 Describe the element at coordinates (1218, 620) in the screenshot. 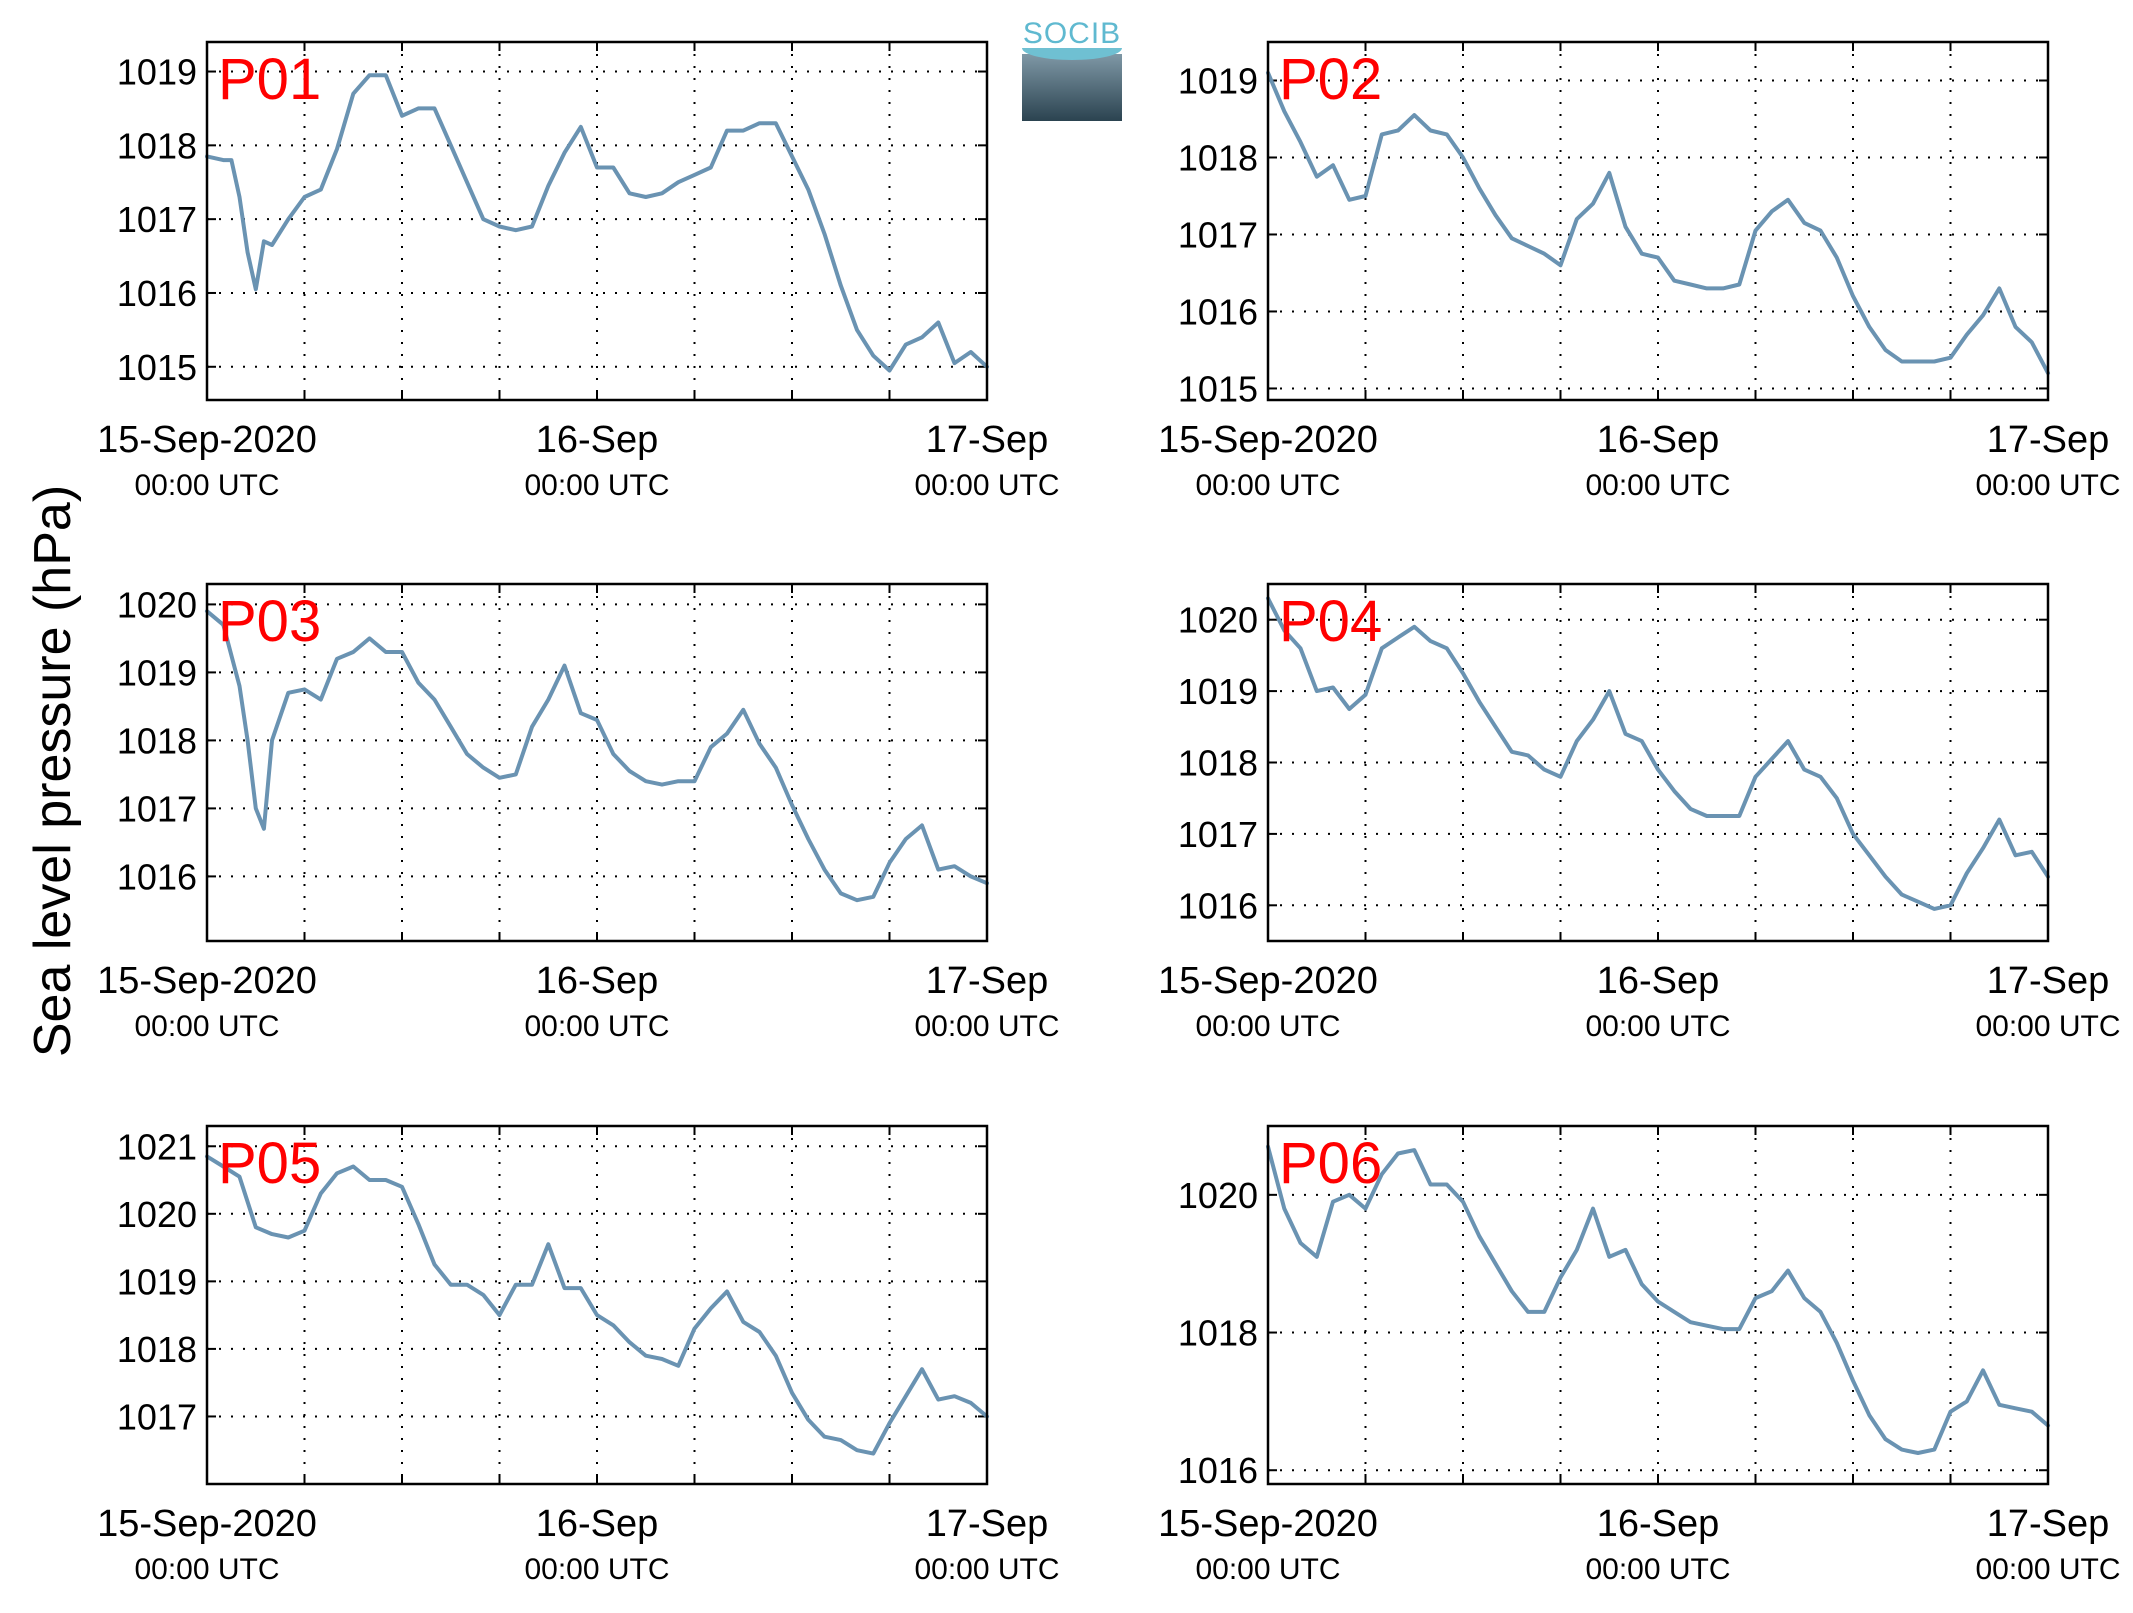

I see `y-tick-label: 1020` at that location.